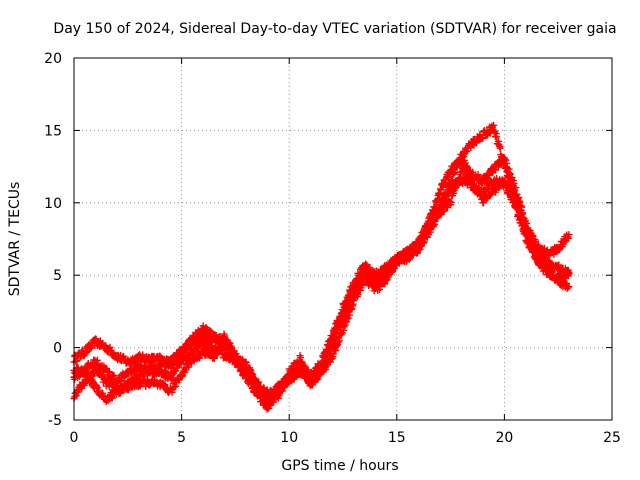 The width and height of the screenshot is (640, 480). What do you see at coordinates (57, 349) in the screenshot?
I see `y-tick-label: 0` at bounding box center [57, 349].